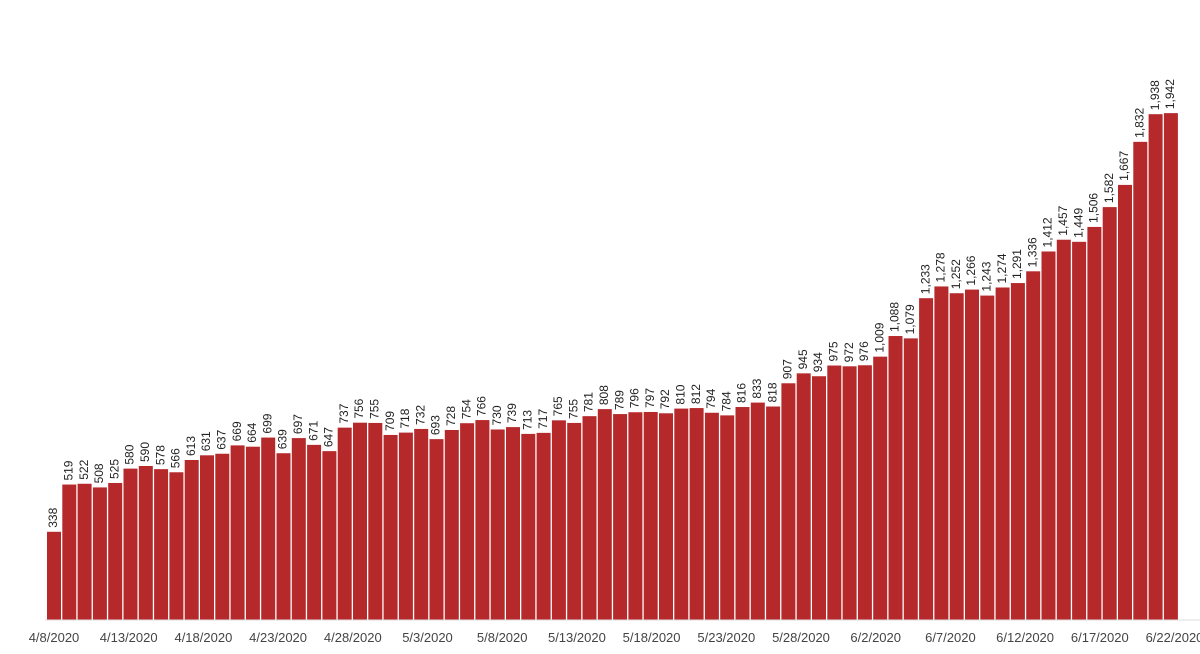 The height and width of the screenshot is (654, 1200). Describe the element at coordinates (803, 359) in the screenshot. I see `data-label: 945` at that location.